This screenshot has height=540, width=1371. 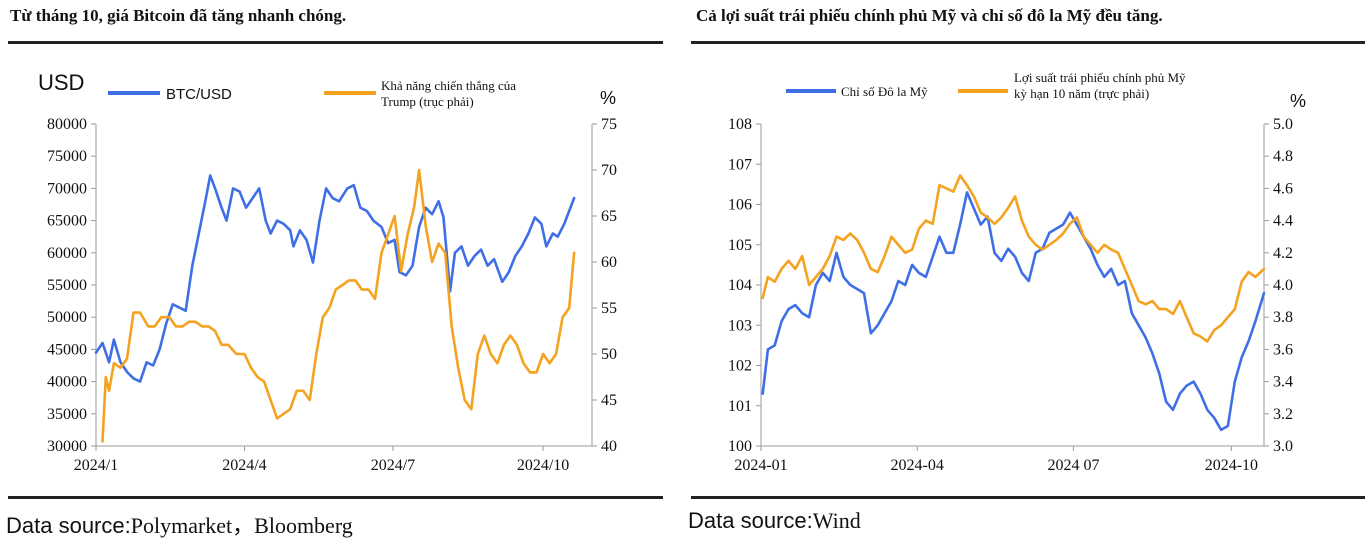 I want to click on dxy-left-tick-label: 103, so click(x=740, y=325).